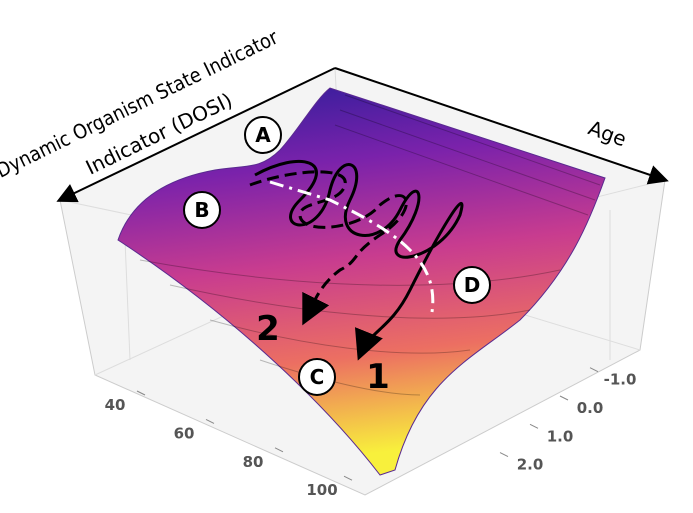 This screenshot has height=513, width=693. I want to click on annotation: C, so click(317, 377).